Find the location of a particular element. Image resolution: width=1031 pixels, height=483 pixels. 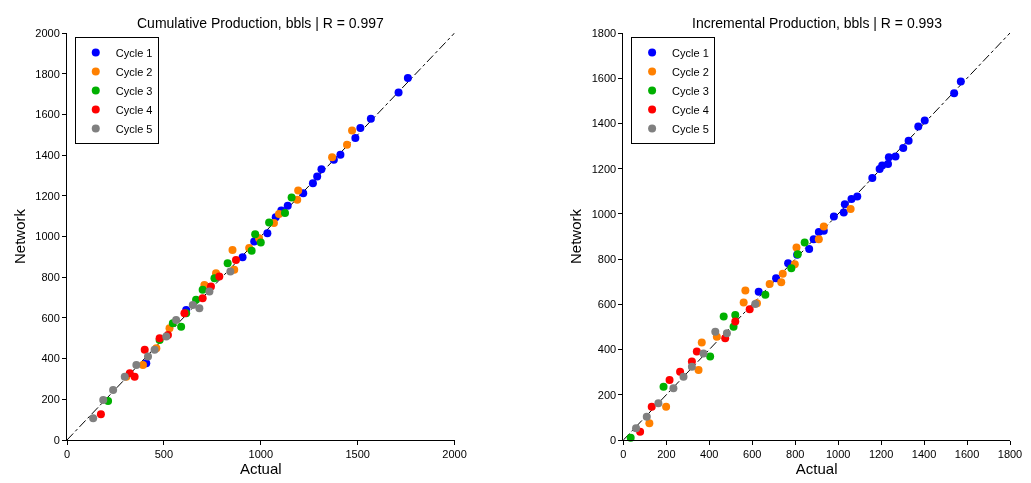

x-tick-label: 500 is located at coordinates (164, 454).